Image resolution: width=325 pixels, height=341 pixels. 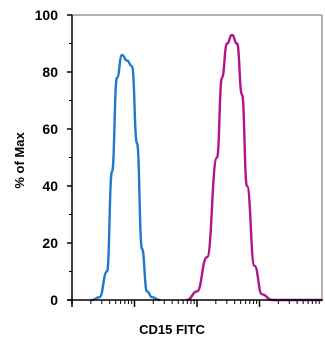 What do you see at coordinates (47, 15) in the screenshot?
I see `y-tick-label: 100` at bounding box center [47, 15].